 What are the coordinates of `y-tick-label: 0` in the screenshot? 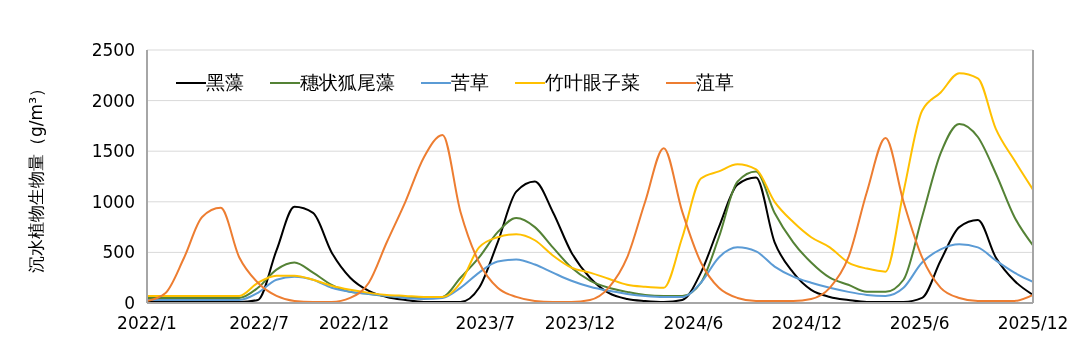 It's located at (129, 303).